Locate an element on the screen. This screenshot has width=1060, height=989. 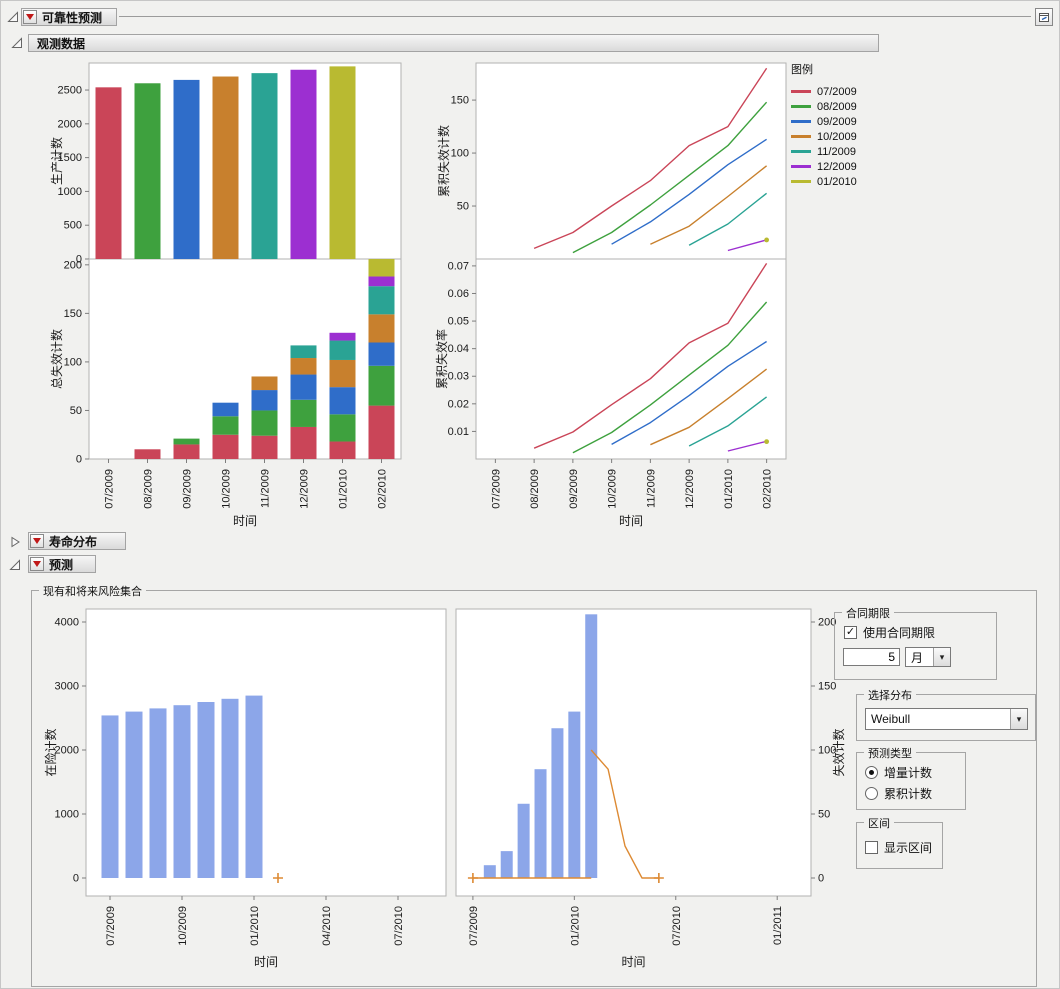
contract-unit-dropdown: 月 ▾ is located at coordinates (928, 657).